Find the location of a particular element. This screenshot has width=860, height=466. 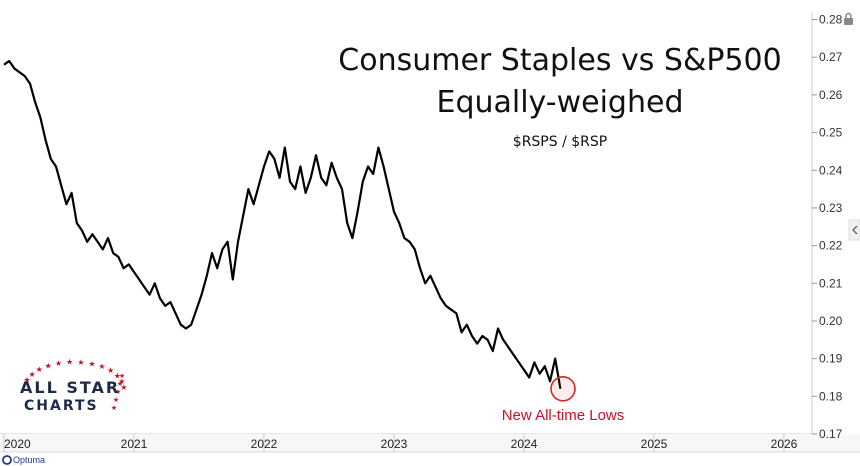

x-tick-label: 2020 is located at coordinates (17, 444).